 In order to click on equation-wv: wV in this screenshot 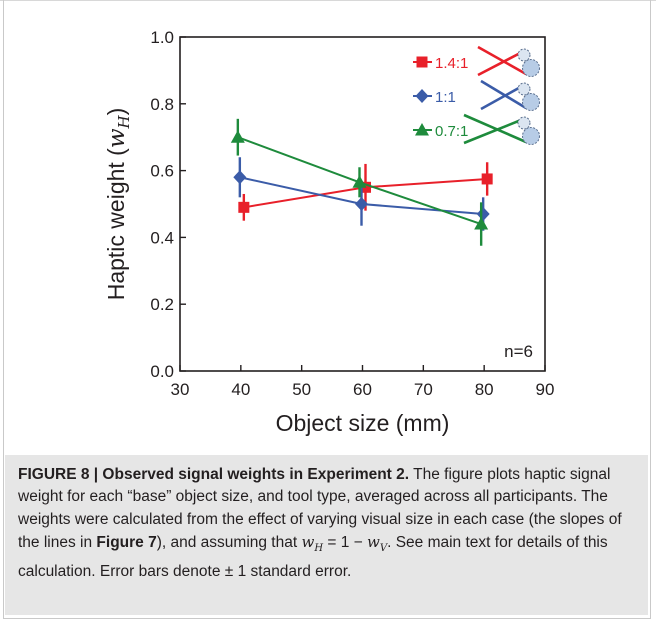, I will do `click(377, 544)`.